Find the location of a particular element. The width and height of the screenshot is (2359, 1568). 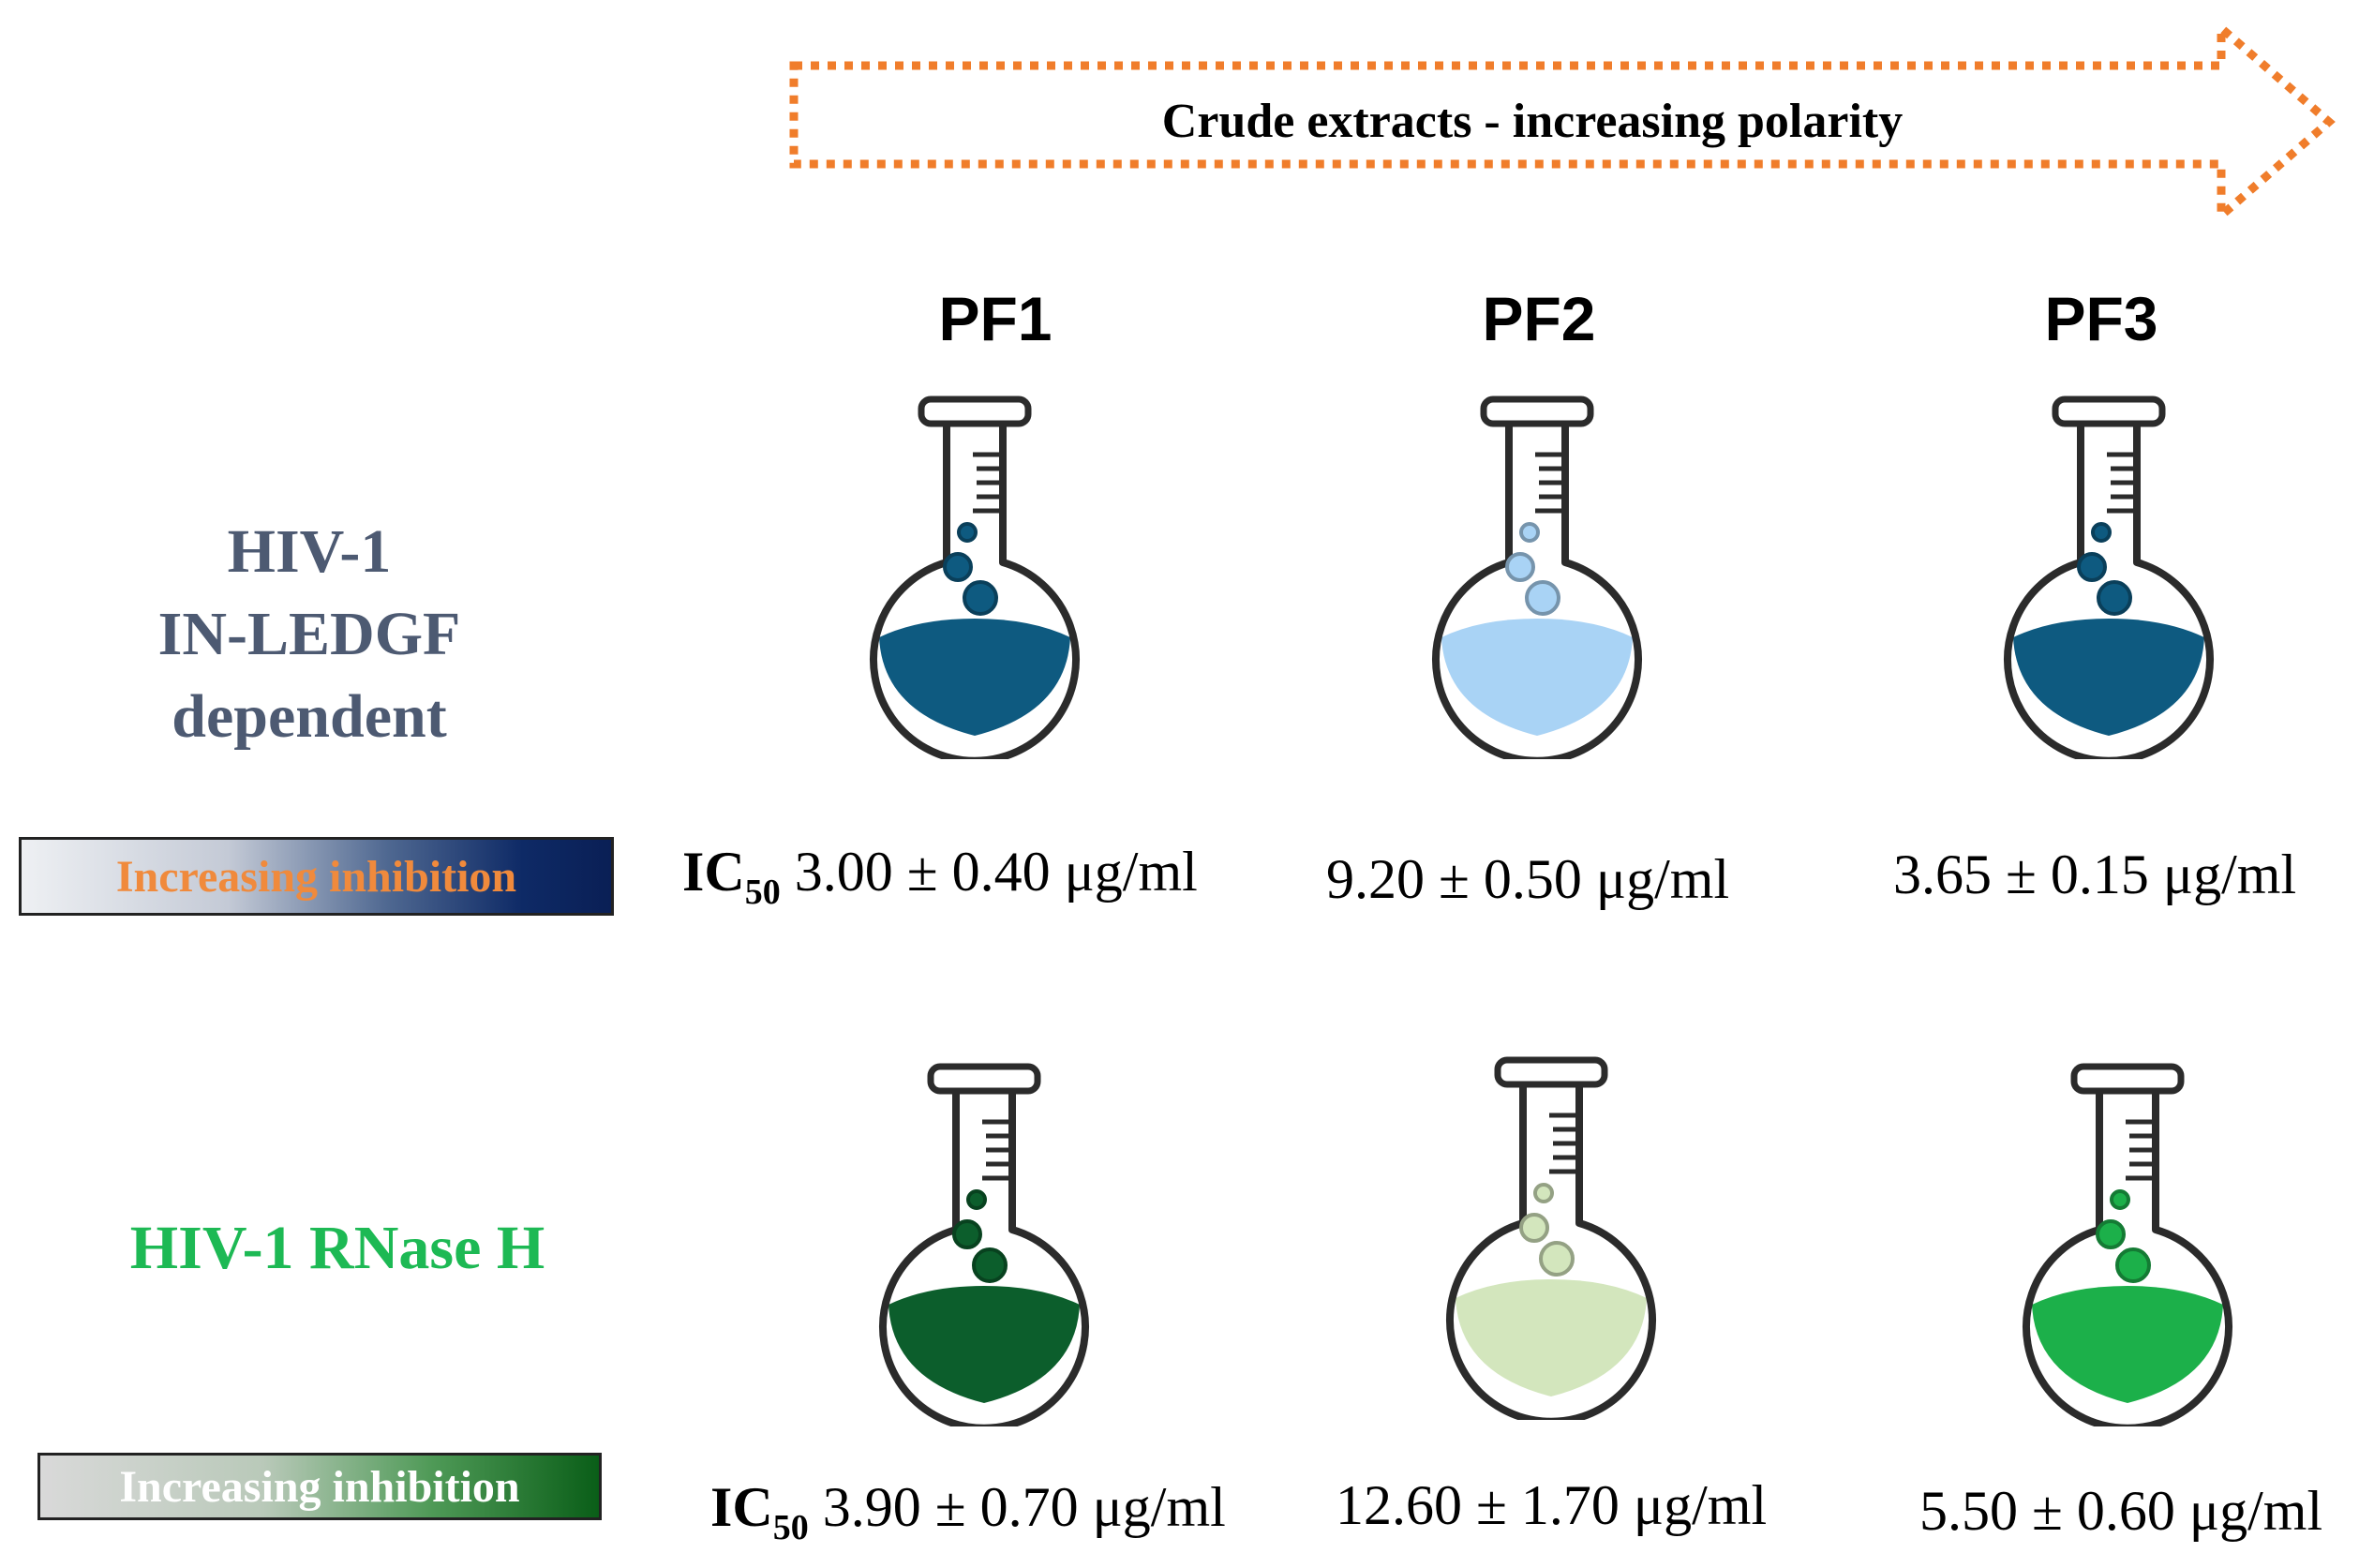

ic50-value-pf2-rnase-h: 12.60 ± 1.70 μg/ml is located at coordinates (1552, 1505).